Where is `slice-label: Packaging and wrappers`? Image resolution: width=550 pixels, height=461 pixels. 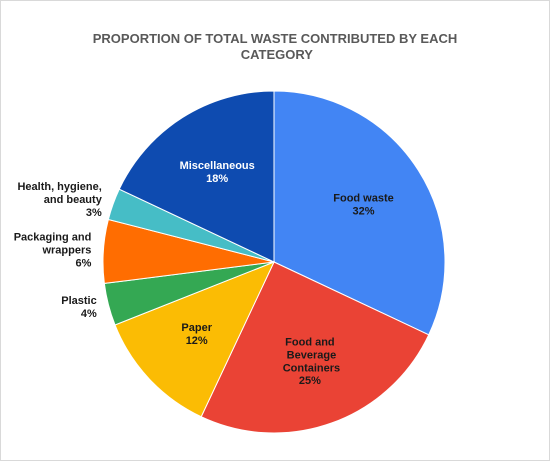
slice-label: Packaging and wrappers is located at coordinates (53, 243).